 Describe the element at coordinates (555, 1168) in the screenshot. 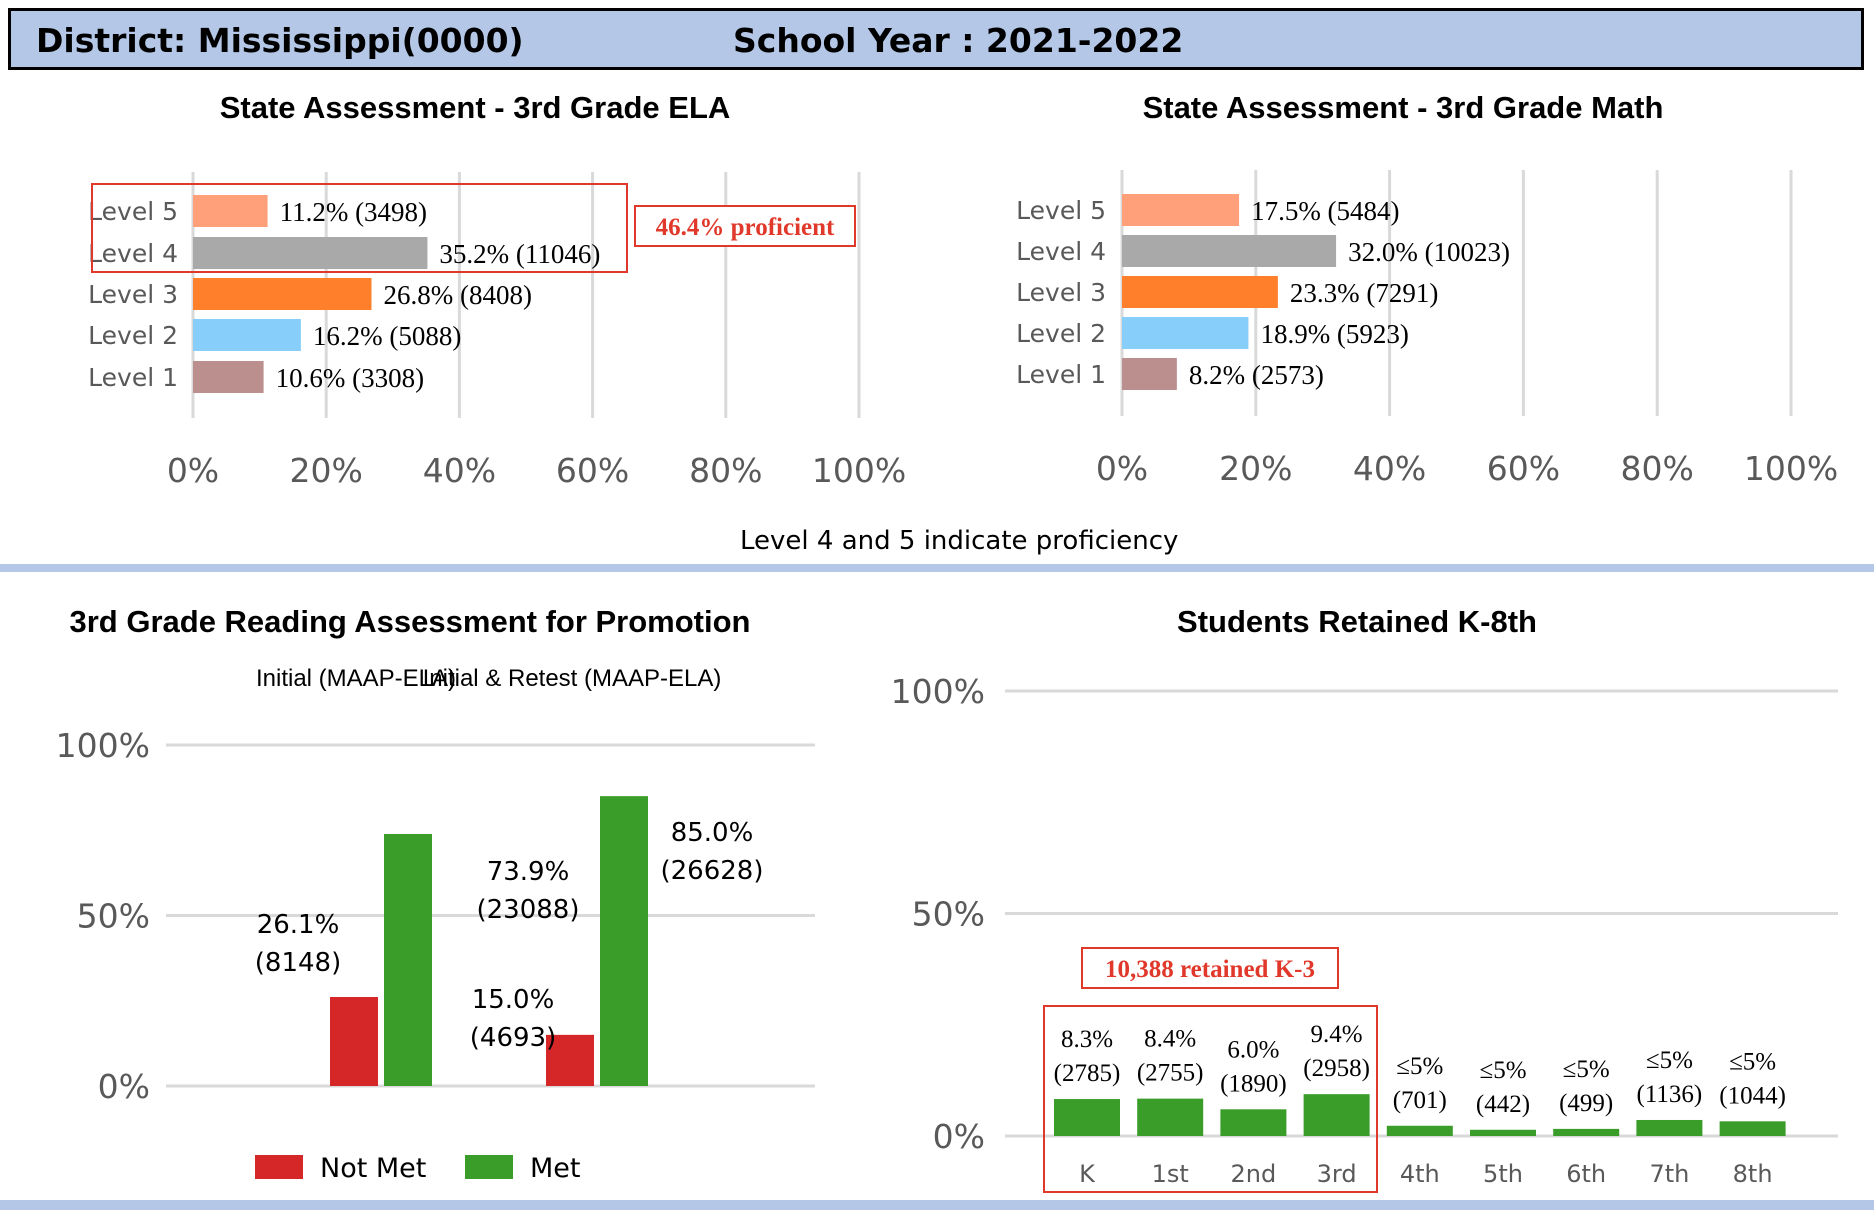

I see `legend-met-label: Met` at that location.